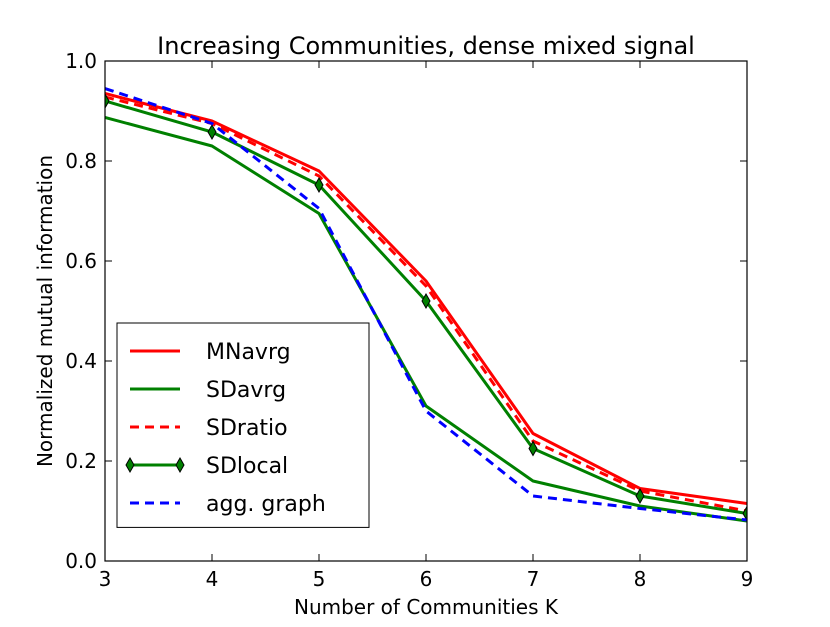 The width and height of the screenshot is (830, 627). What do you see at coordinates (81, 61) in the screenshot?
I see `y-tick-label: 1.0` at bounding box center [81, 61].